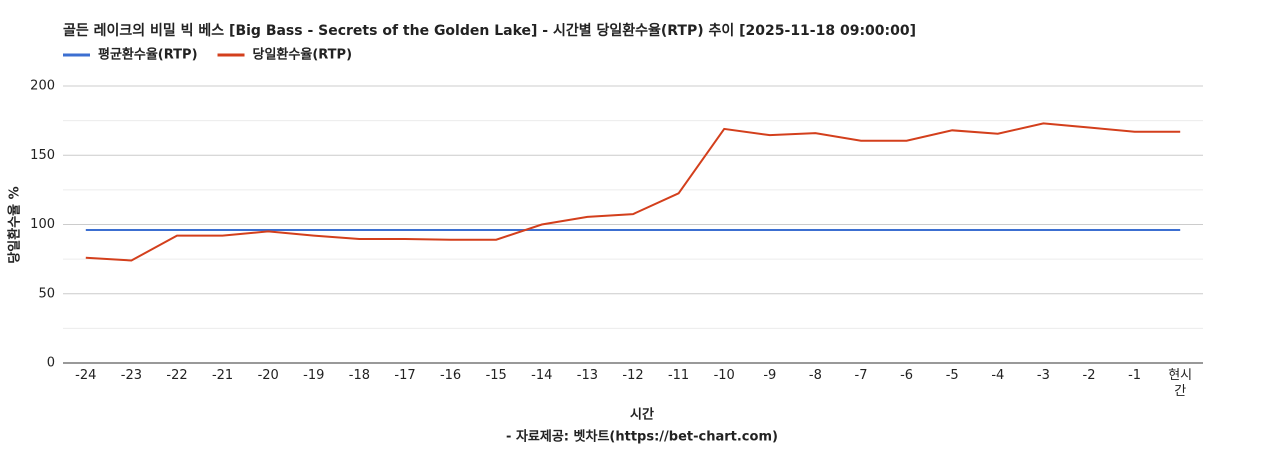 Image resolution: width=1268 pixels, height=450 pixels. Describe the element at coordinates (42, 86) in the screenshot. I see `y-tick-label: 200` at that location.